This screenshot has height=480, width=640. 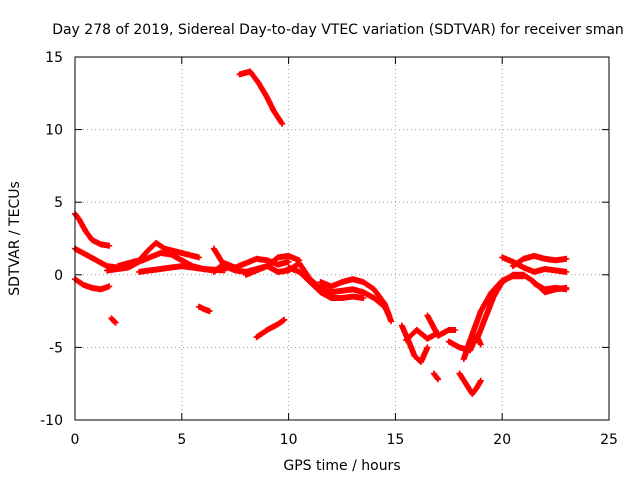 I want to click on x-axis-label: GPS time / hours, so click(x=341, y=466).